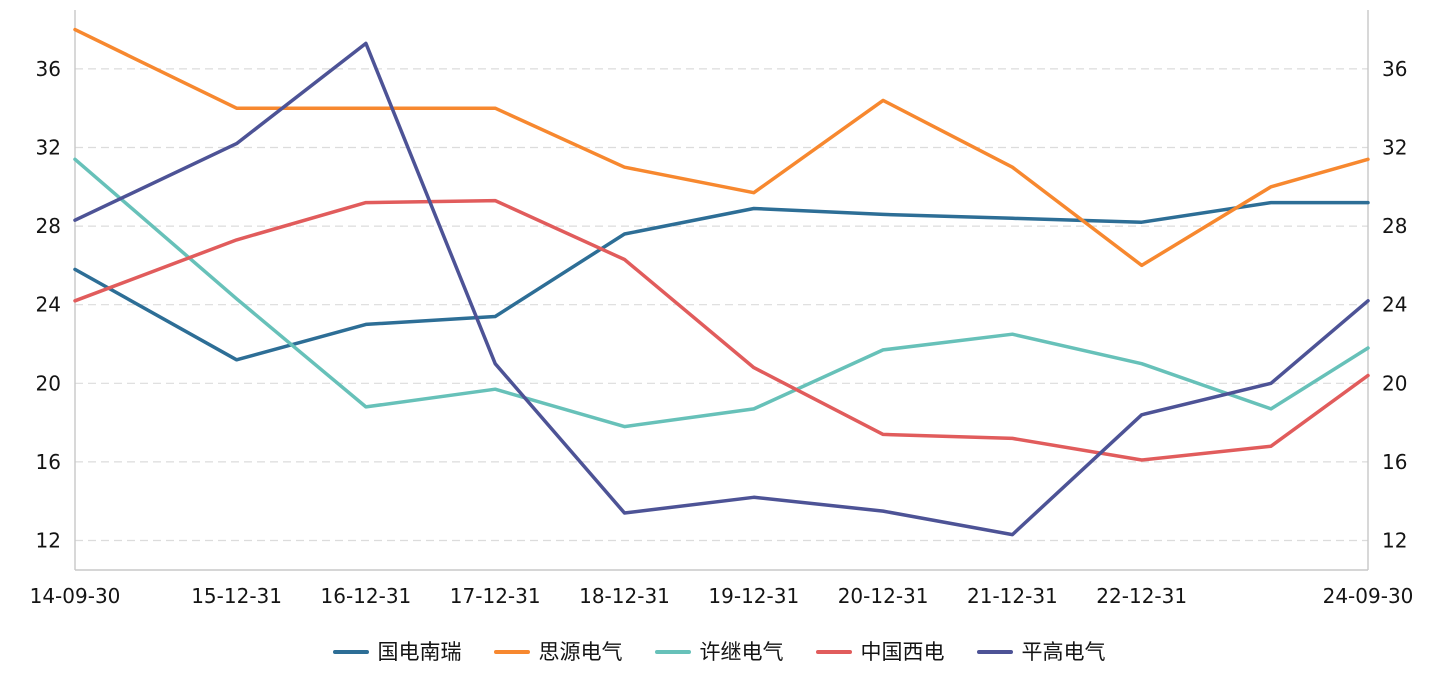  Describe the element at coordinates (1012, 596) in the screenshot. I see `x-tick-label: 21-12-31` at that location.